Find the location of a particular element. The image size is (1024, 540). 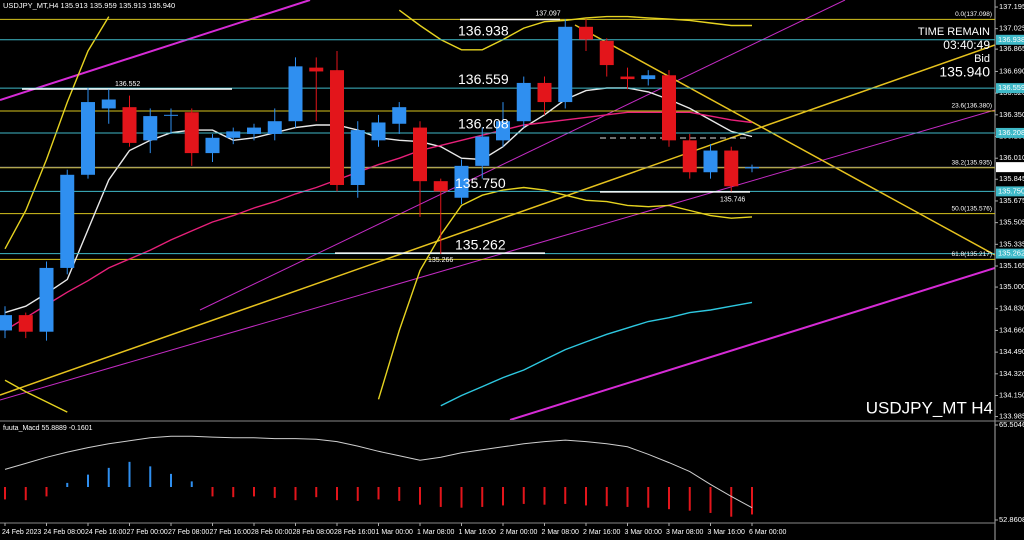

x-tick-label: 27 Feb 00:00 is located at coordinates (147, 532).